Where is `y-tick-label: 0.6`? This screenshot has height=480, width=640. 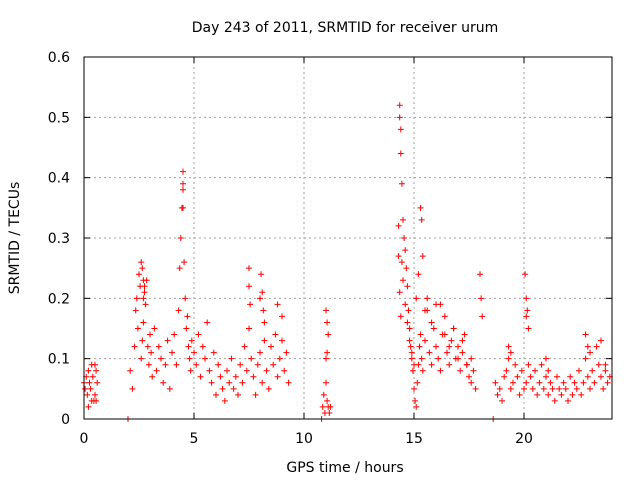
y-tick-label: 0.6 is located at coordinates (59, 58).